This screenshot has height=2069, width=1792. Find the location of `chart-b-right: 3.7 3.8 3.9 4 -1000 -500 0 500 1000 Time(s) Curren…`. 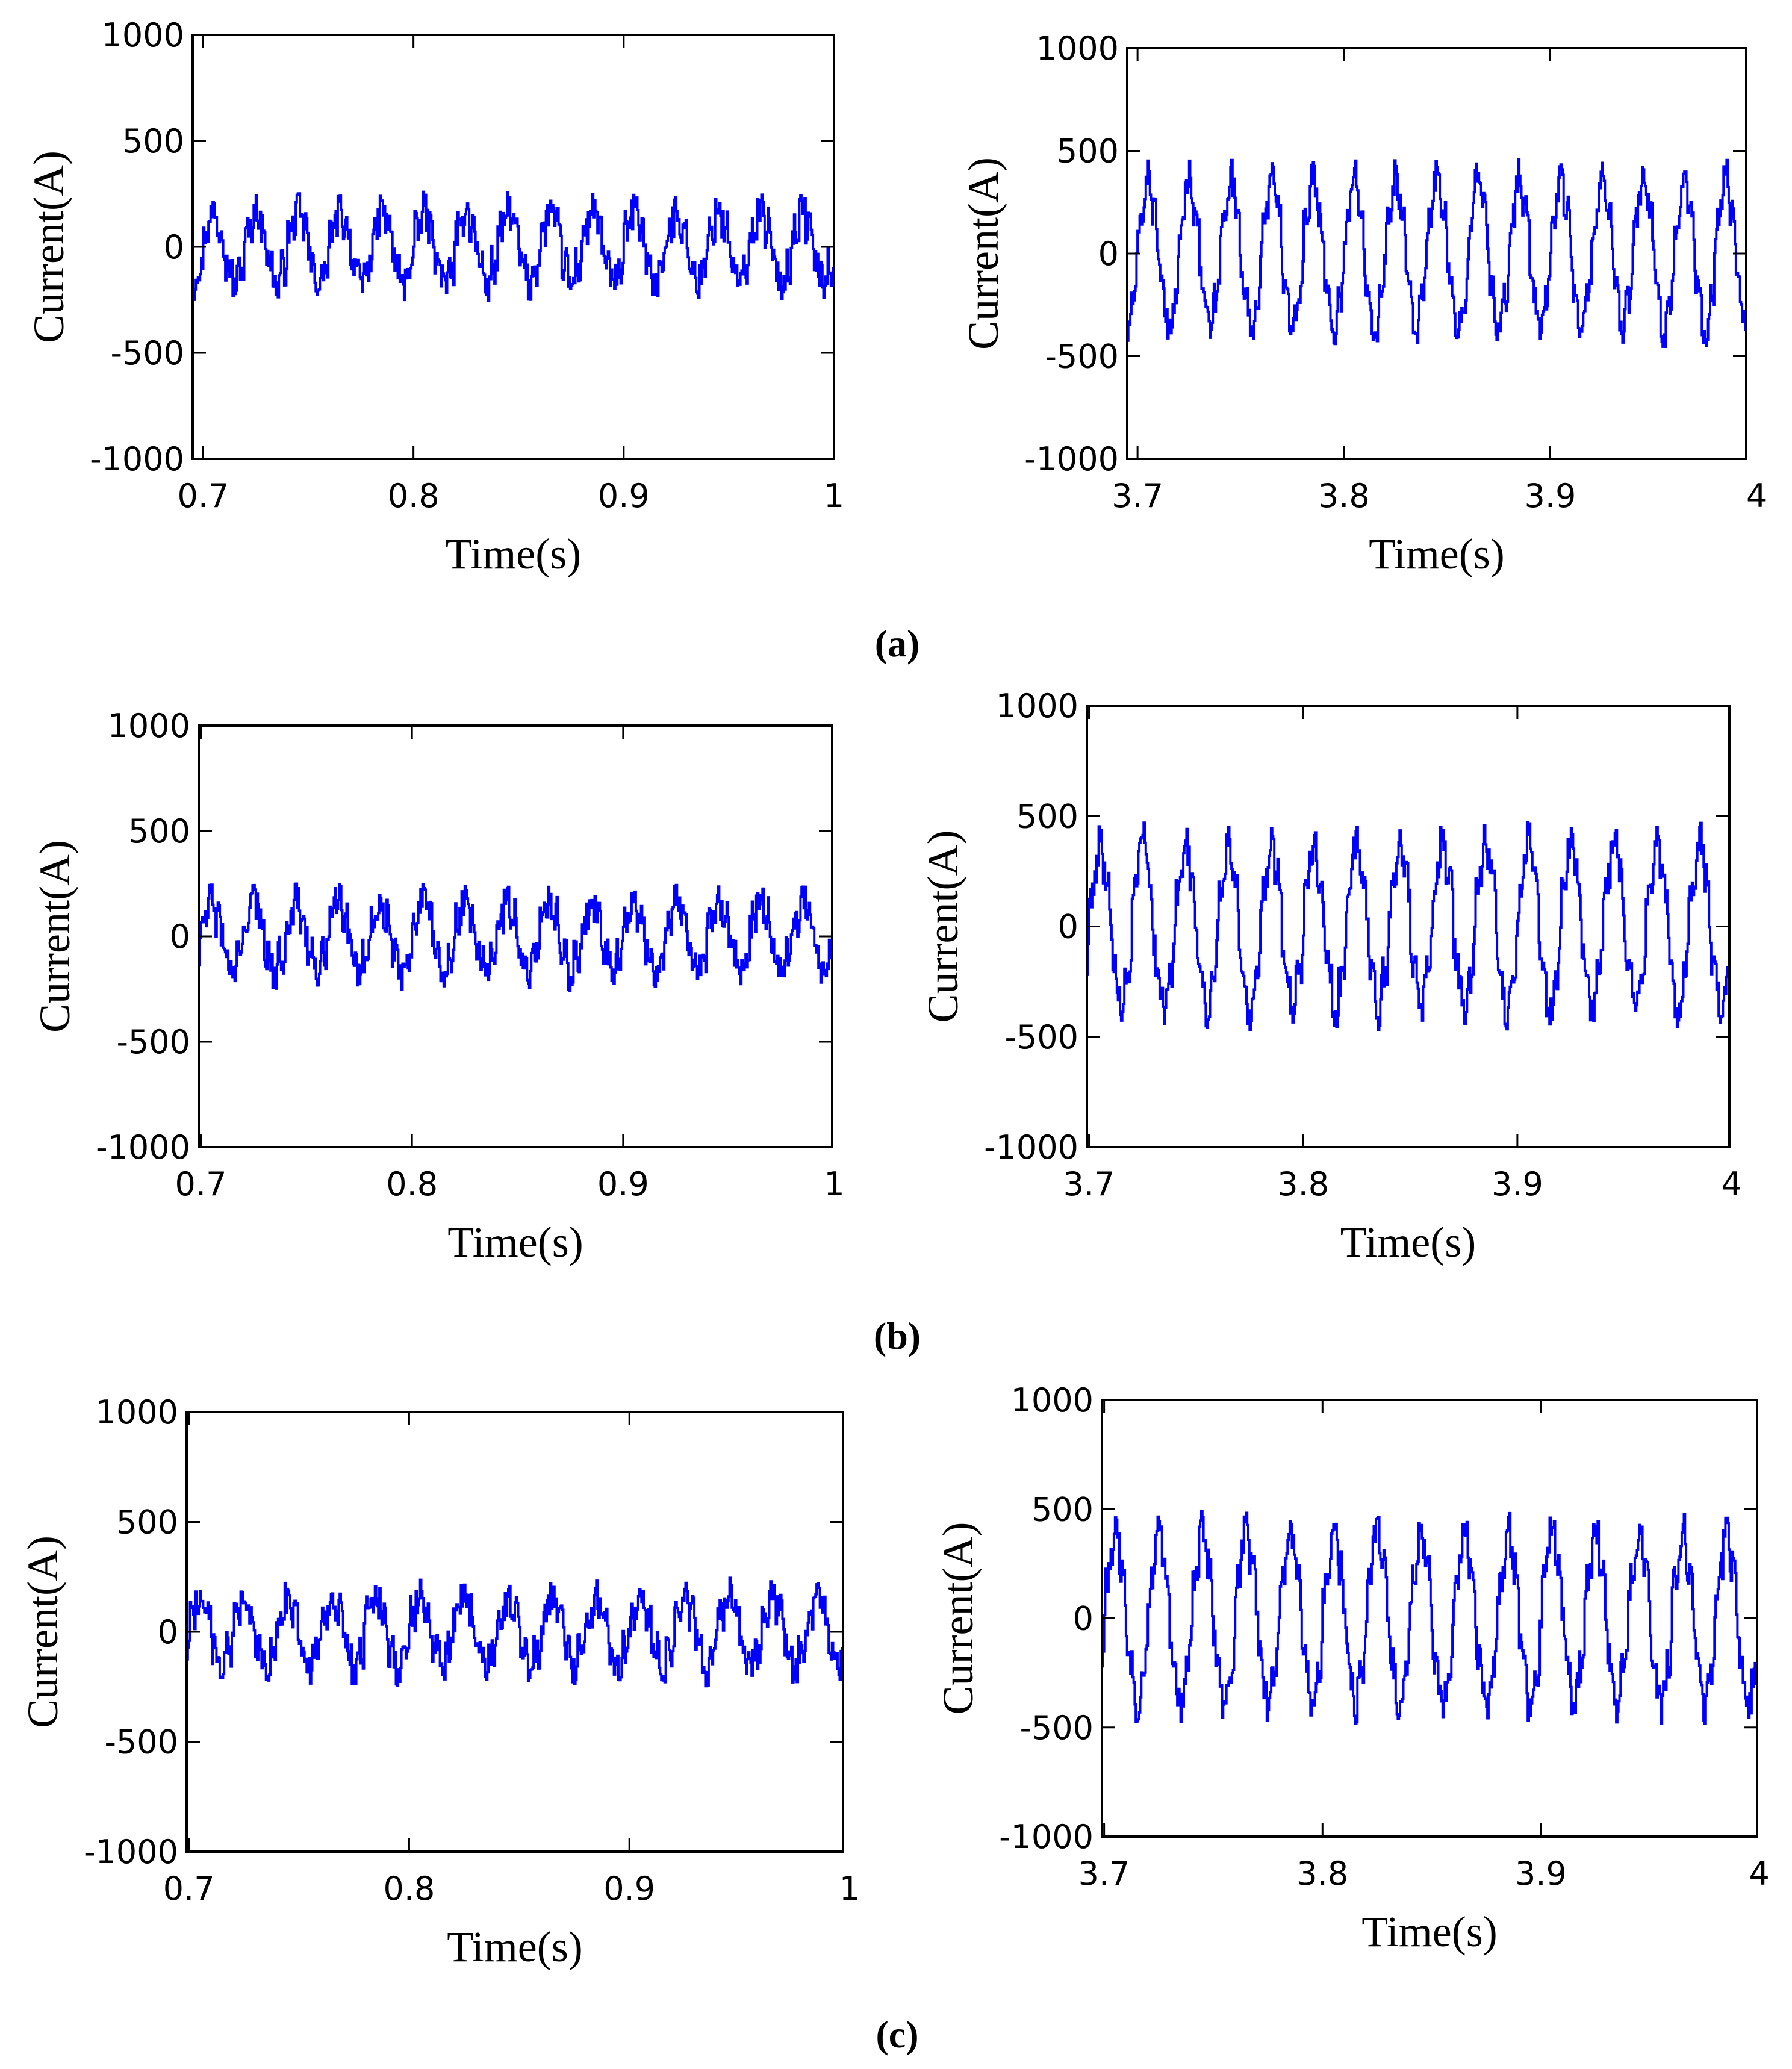

chart-b-right: 3.7 3.8 3.9 4 -1000 -500 0 500 1000 Time(s) Curren… is located at coordinates (1331, 976).